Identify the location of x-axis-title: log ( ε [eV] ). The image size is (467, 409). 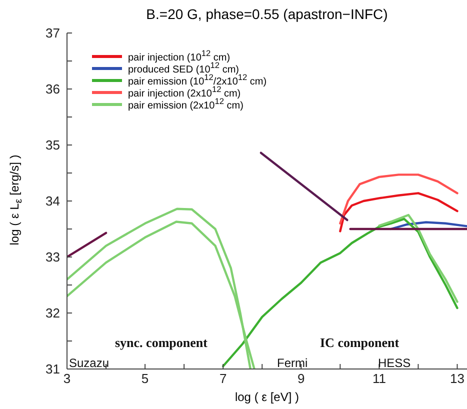
(267, 397).